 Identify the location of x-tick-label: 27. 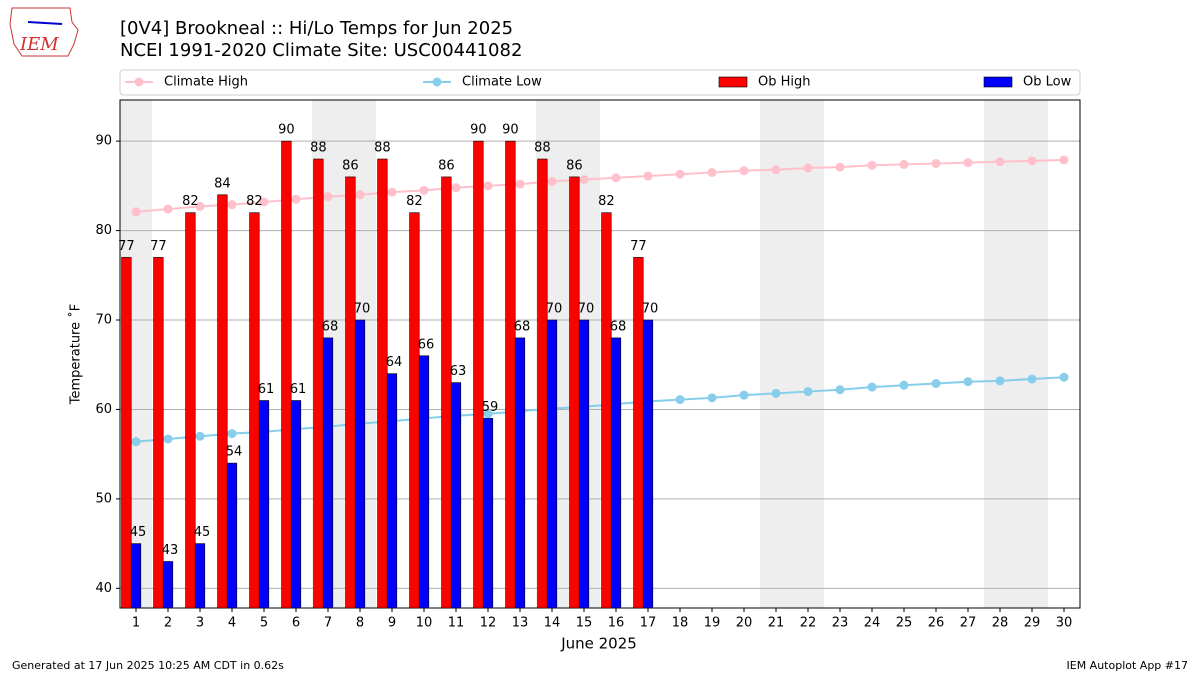
(968, 623).